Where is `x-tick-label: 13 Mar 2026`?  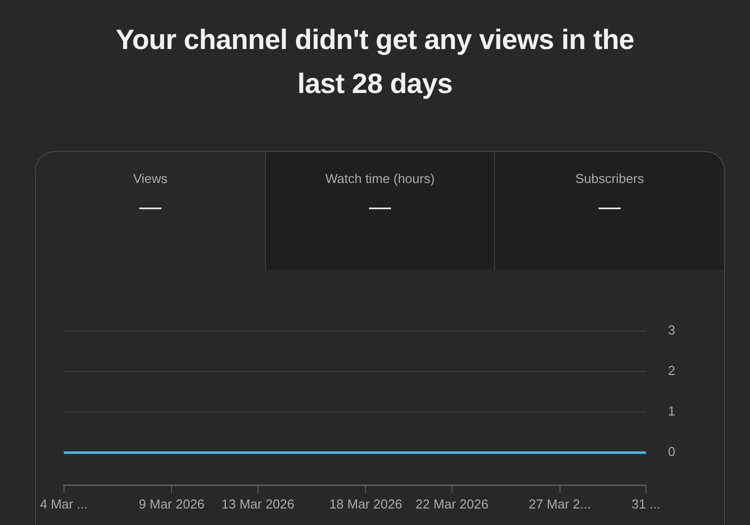
x-tick-label: 13 Mar 2026 is located at coordinates (257, 504).